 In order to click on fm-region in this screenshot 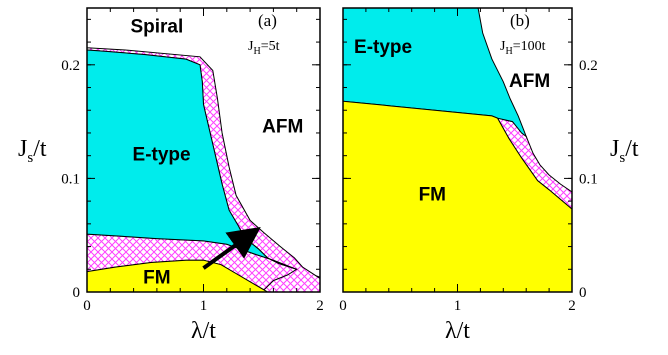, I will do `click(178, 275)`.